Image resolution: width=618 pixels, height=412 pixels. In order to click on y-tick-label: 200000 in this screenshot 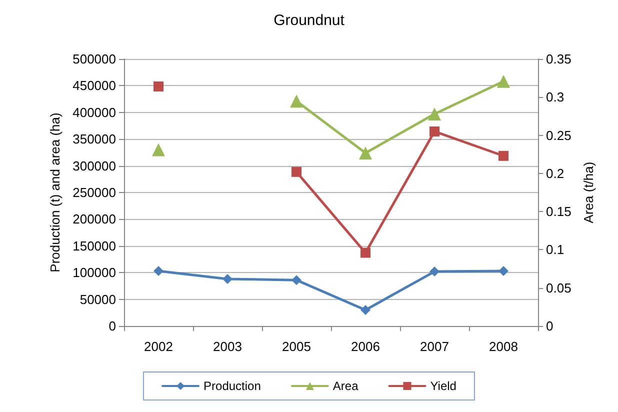, I will do `click(94, 219)`.